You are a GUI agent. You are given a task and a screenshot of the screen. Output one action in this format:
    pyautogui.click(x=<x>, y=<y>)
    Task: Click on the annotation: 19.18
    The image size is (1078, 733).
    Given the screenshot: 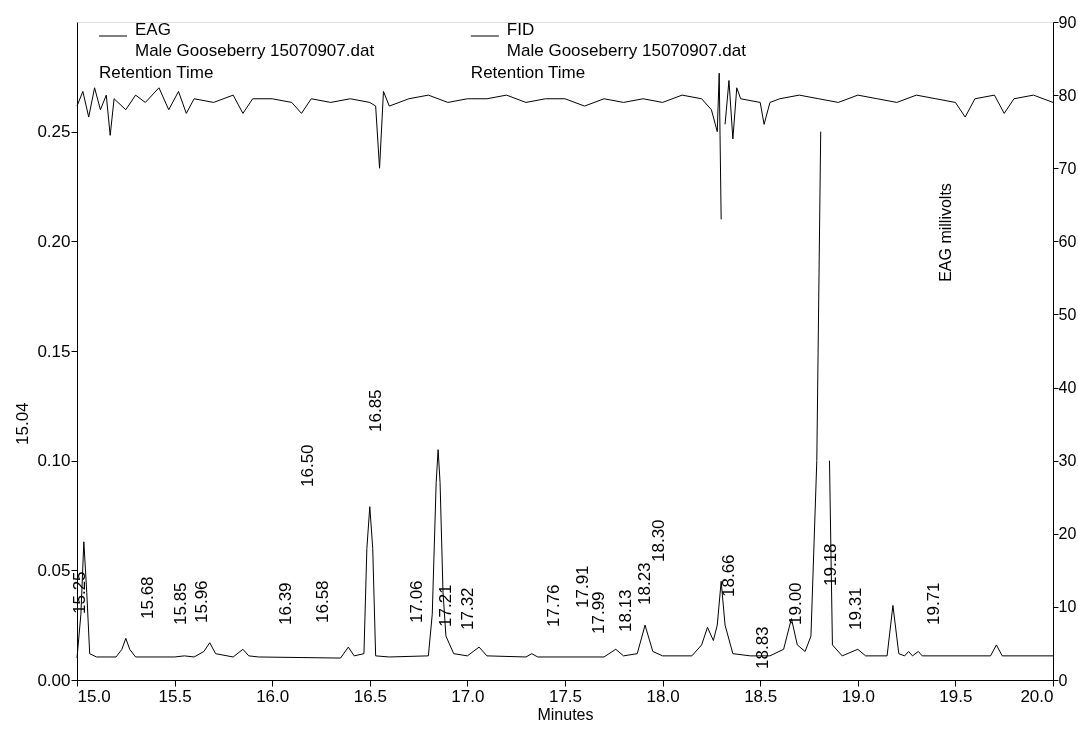 What is the action you would take?
    pyautogui.click(x=830, y=564)
    